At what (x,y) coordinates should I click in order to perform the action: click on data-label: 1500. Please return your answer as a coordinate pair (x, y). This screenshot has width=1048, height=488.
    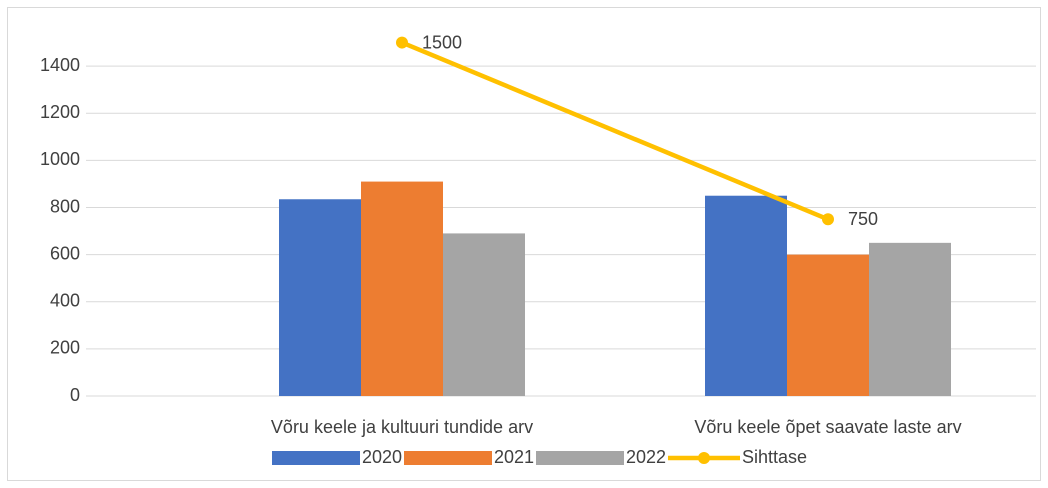
    Looking at the image, I should click on (442, 42).